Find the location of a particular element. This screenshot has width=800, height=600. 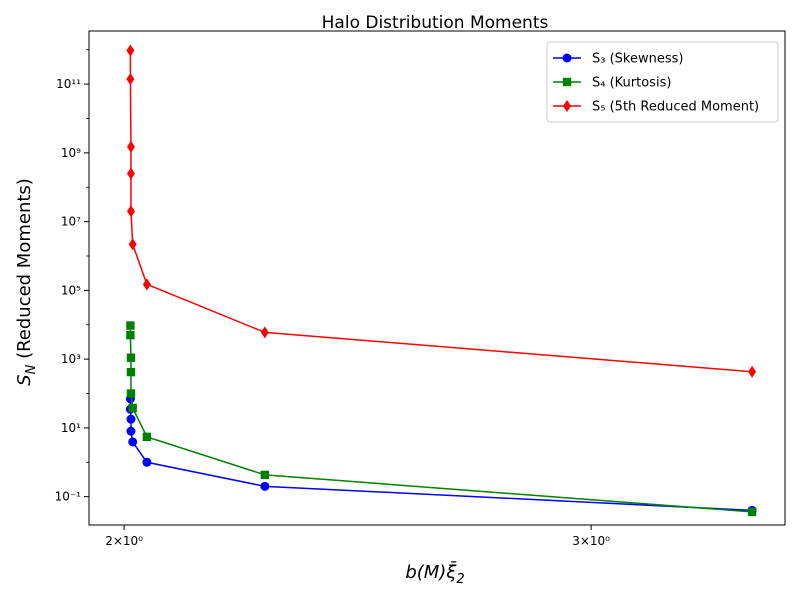

x-tick-label: 2×10⁰ is located at coordinates (124, 541).